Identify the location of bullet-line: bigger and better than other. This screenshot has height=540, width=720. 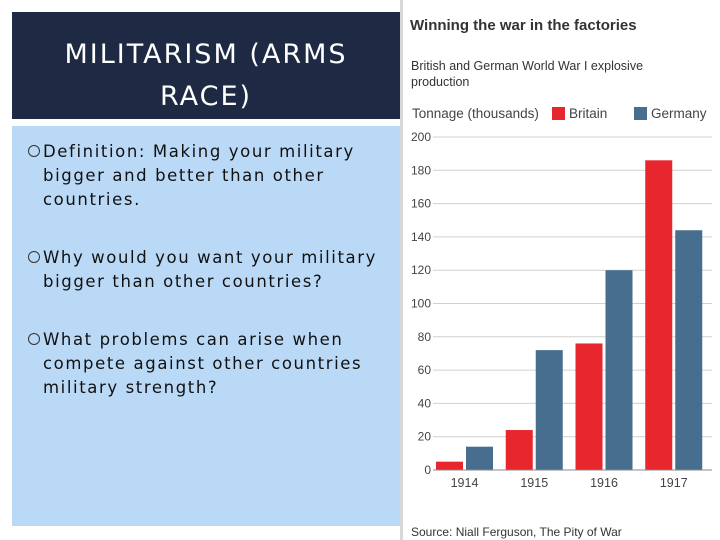
(184, 175).